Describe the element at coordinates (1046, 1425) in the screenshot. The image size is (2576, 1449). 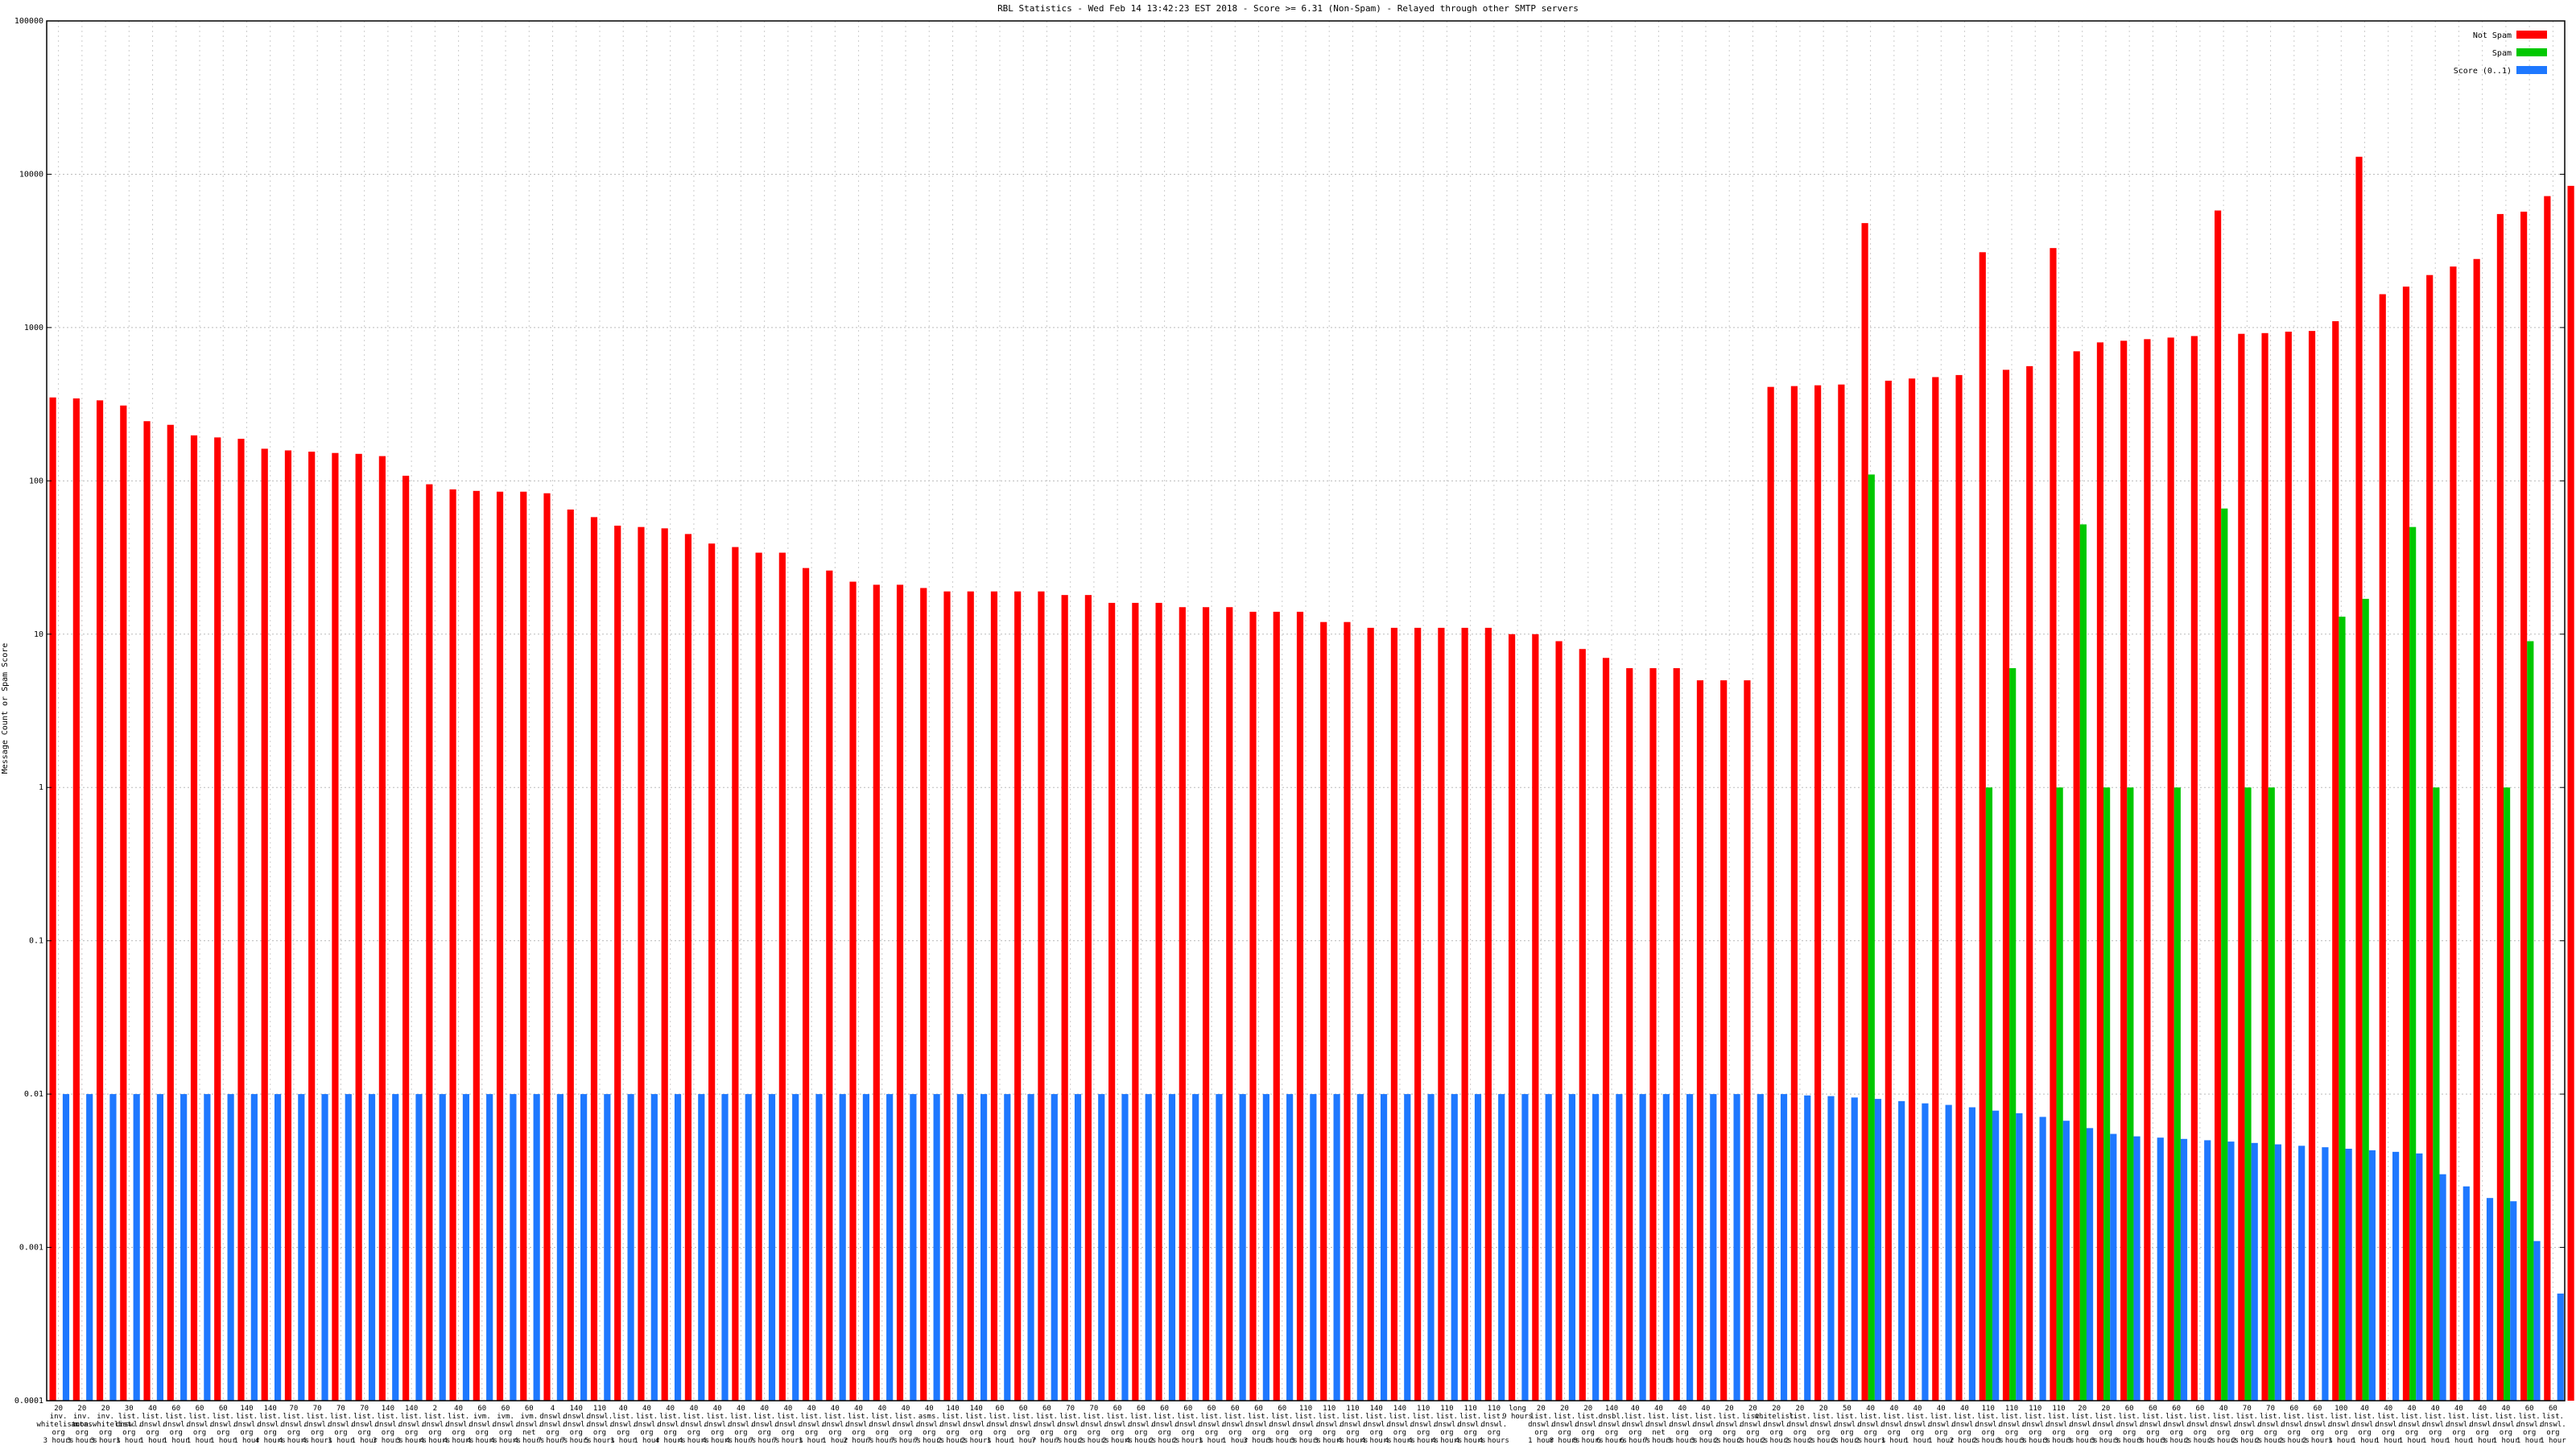
I see `x-category-label: 60 list. dnswl. org 7 hours` at that location.